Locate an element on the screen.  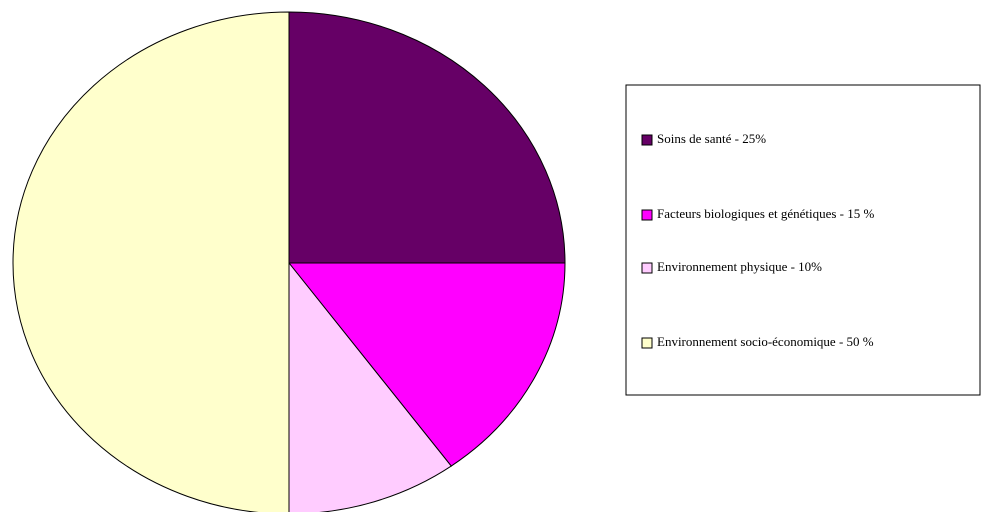
legend-label: Environnement socio-économique - 50 % is located at coordinates (765, 341).